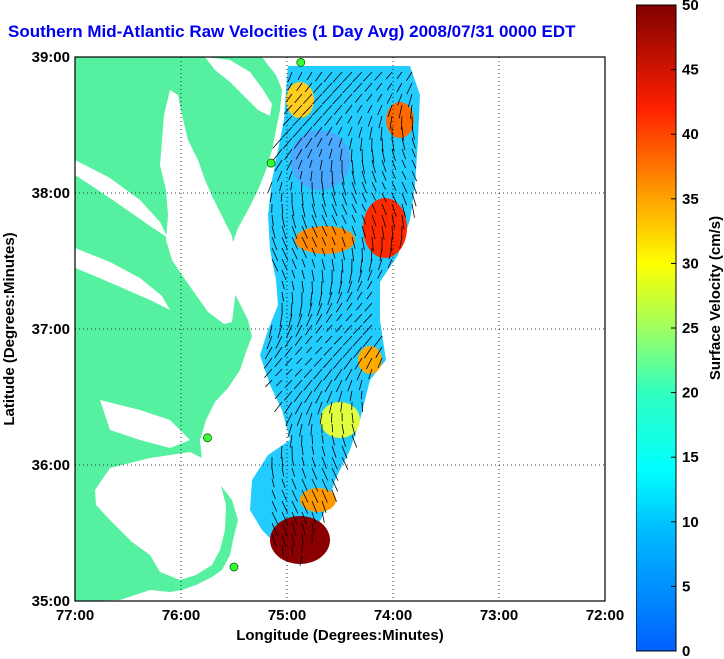 The height and width of the screenshot is (659, 724). Describe the element at coordinates (690, 70) in the screenshot. I see `colorbar-tick-label: 45` at that location.